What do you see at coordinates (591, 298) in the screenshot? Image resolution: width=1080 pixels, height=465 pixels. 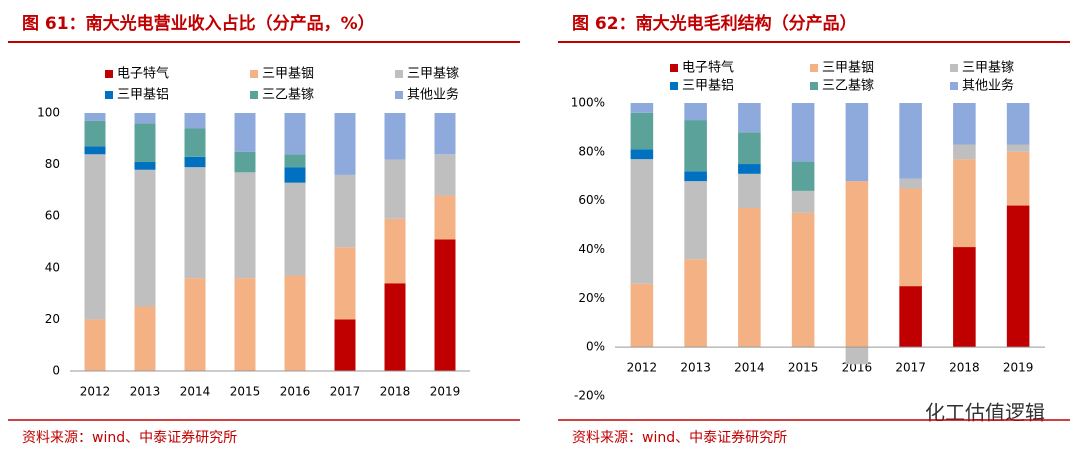 I see `y-tick-label: 20%` at bounding box center [591, 298].